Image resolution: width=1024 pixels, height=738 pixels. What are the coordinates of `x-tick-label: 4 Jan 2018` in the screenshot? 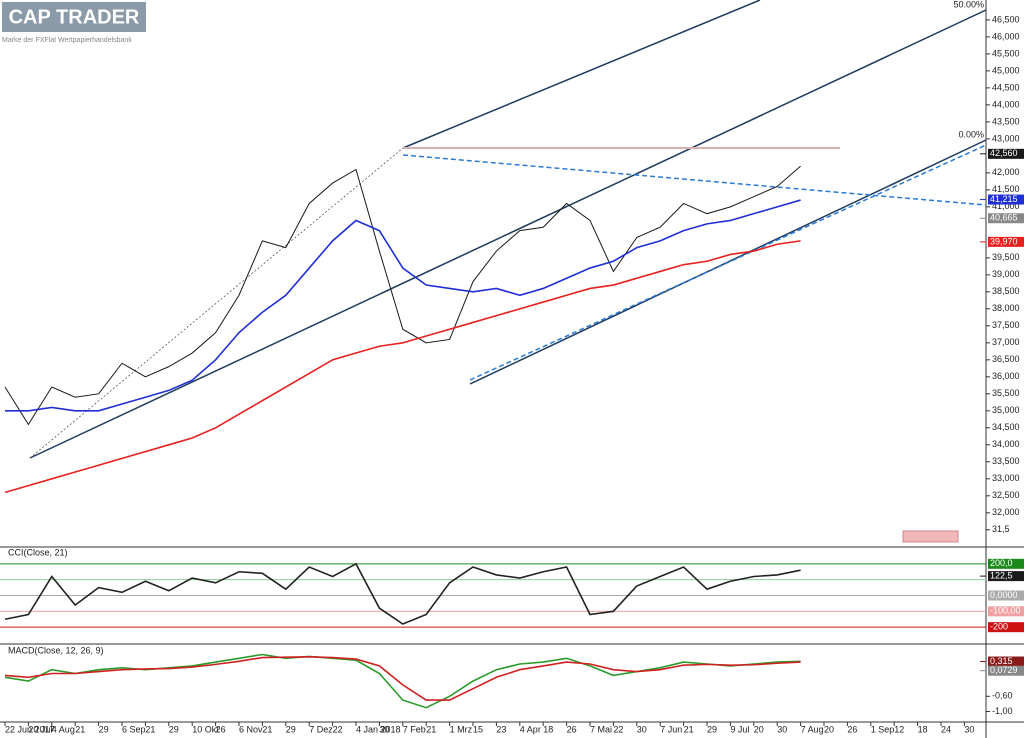 It's located at (378, 729).